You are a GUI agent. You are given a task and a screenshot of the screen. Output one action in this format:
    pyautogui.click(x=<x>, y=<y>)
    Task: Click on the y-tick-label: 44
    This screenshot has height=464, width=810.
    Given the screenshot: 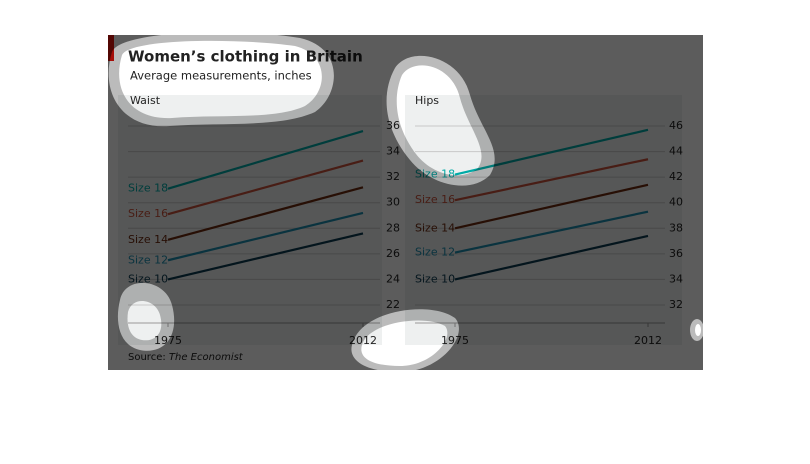 What is the action you would take?
    pyautogui.click(x=676, y=151)
    